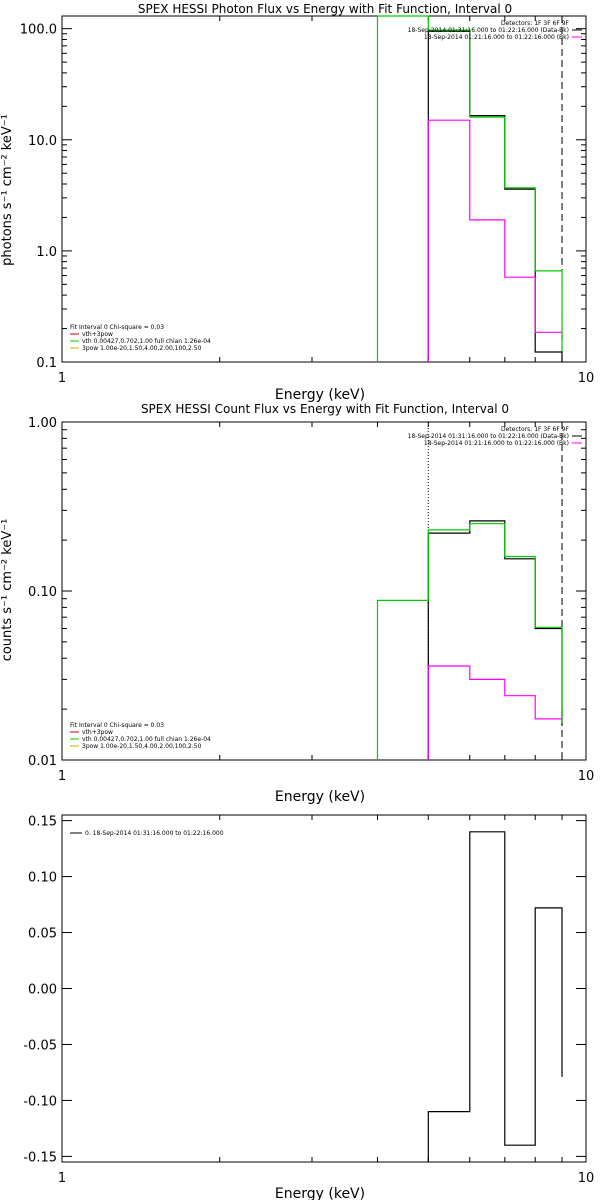 This screenshot has height=1200, width=600. What do you see at coordinates (42, 423) in the screenshot?
I see `y-tick-label: 1.00` at bounding box center [42, 423].